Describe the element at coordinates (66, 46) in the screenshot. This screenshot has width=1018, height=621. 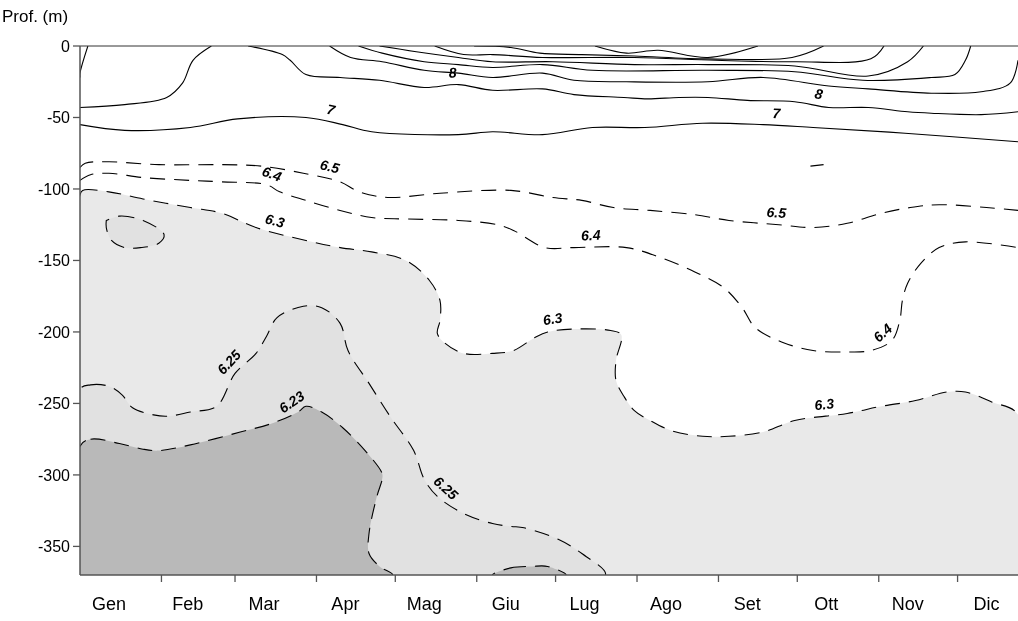
I see `y-tick-label: 0` at that location.